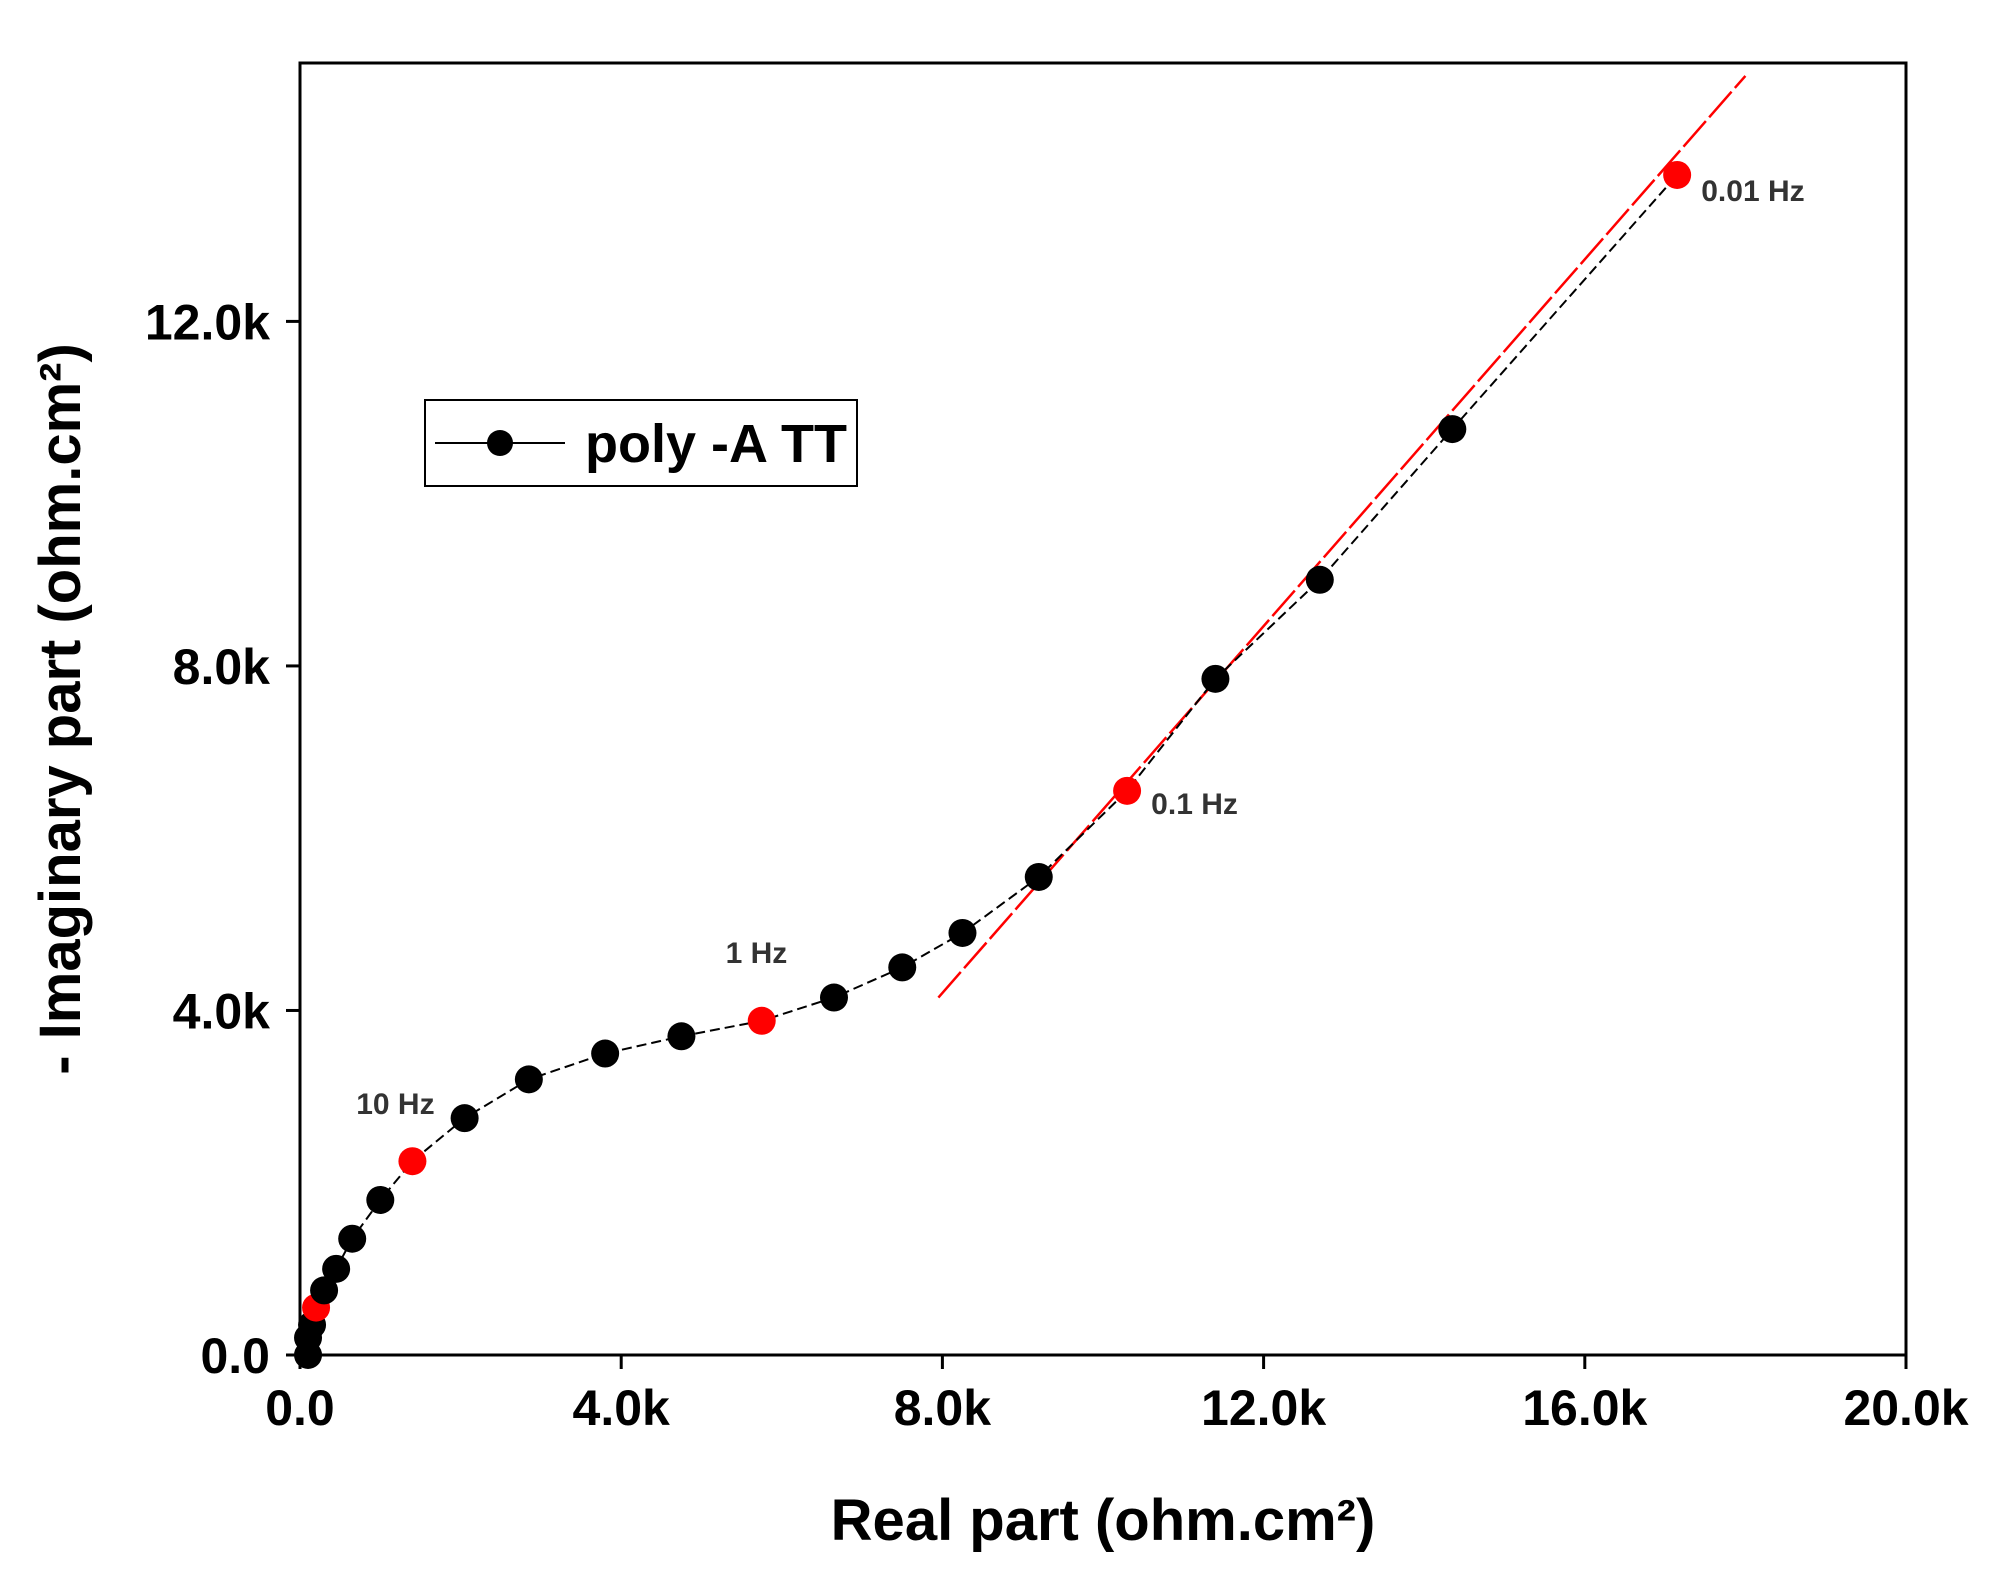 This screenshot has height=1574, width=1991. Describe the element at coordinates (1584, 1408) in the screenshot. I see `x-tick-label: 16.0k` at that location.